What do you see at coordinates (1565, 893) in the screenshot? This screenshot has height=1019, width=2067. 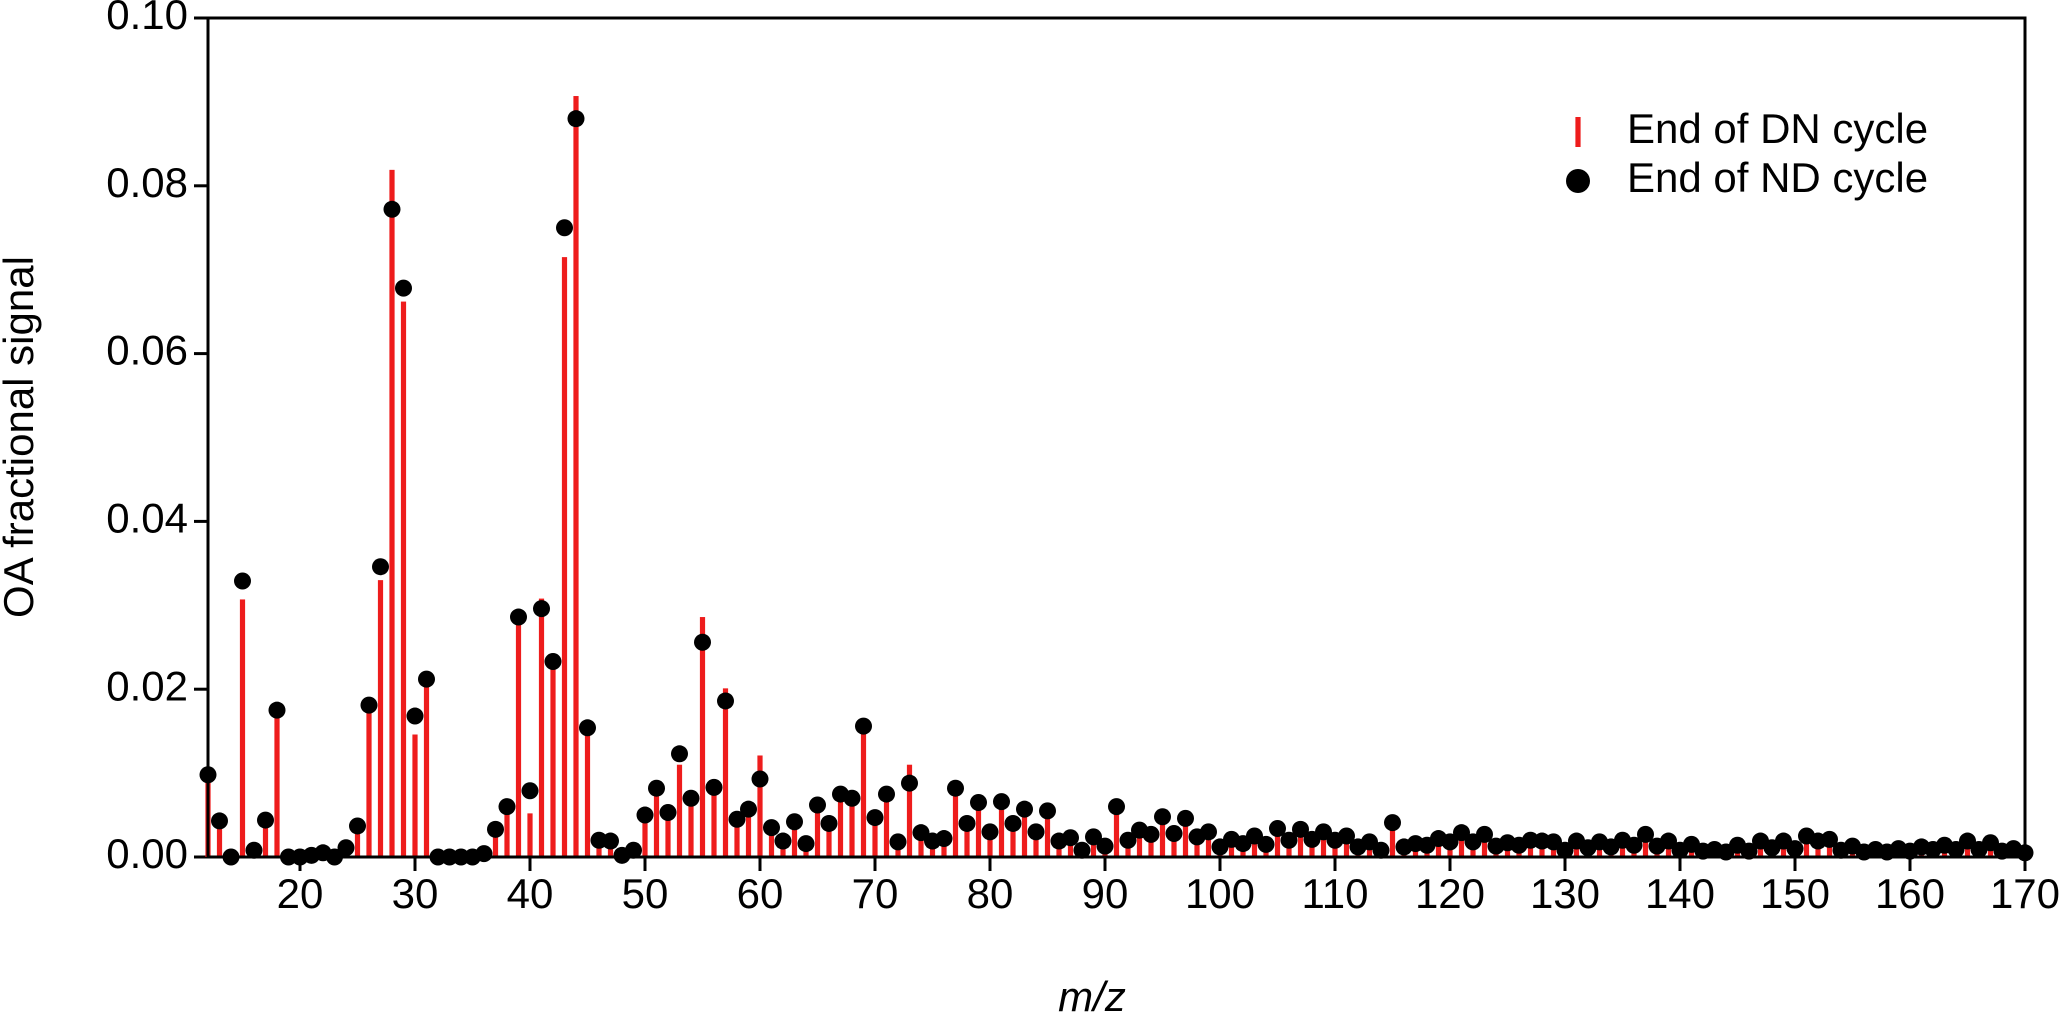 I see `x-tick-label: 130` at bounding box center [1565, 893].